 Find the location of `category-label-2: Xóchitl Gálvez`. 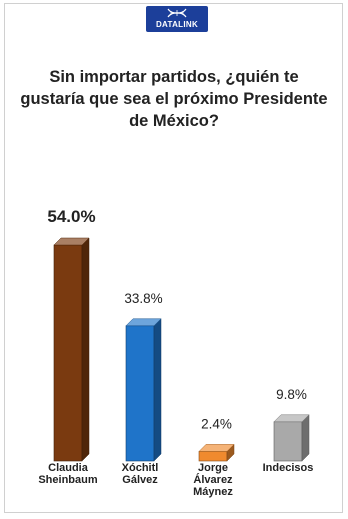

category-label-2: Xóchitl Gálvez is located at coordinates (140, 474).